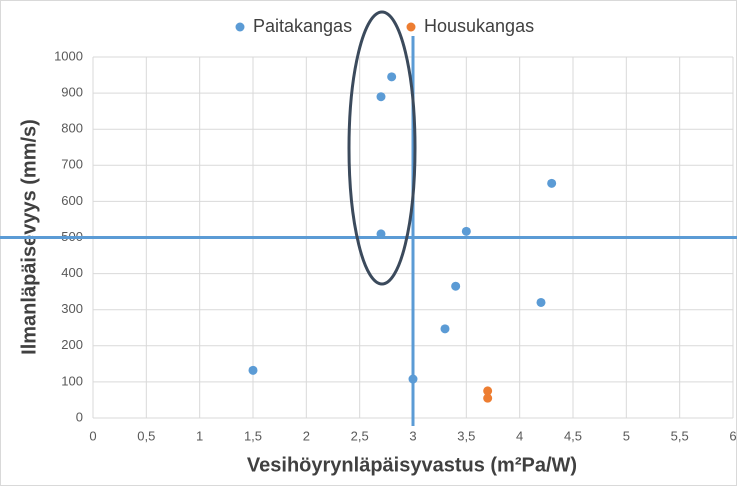 The height and width of the screenshot is (486, 737). What do you see at coordinates (680, 435) in the screenshot?
I see `x-tick-label: 5,5` at bounding box center [680, 435].